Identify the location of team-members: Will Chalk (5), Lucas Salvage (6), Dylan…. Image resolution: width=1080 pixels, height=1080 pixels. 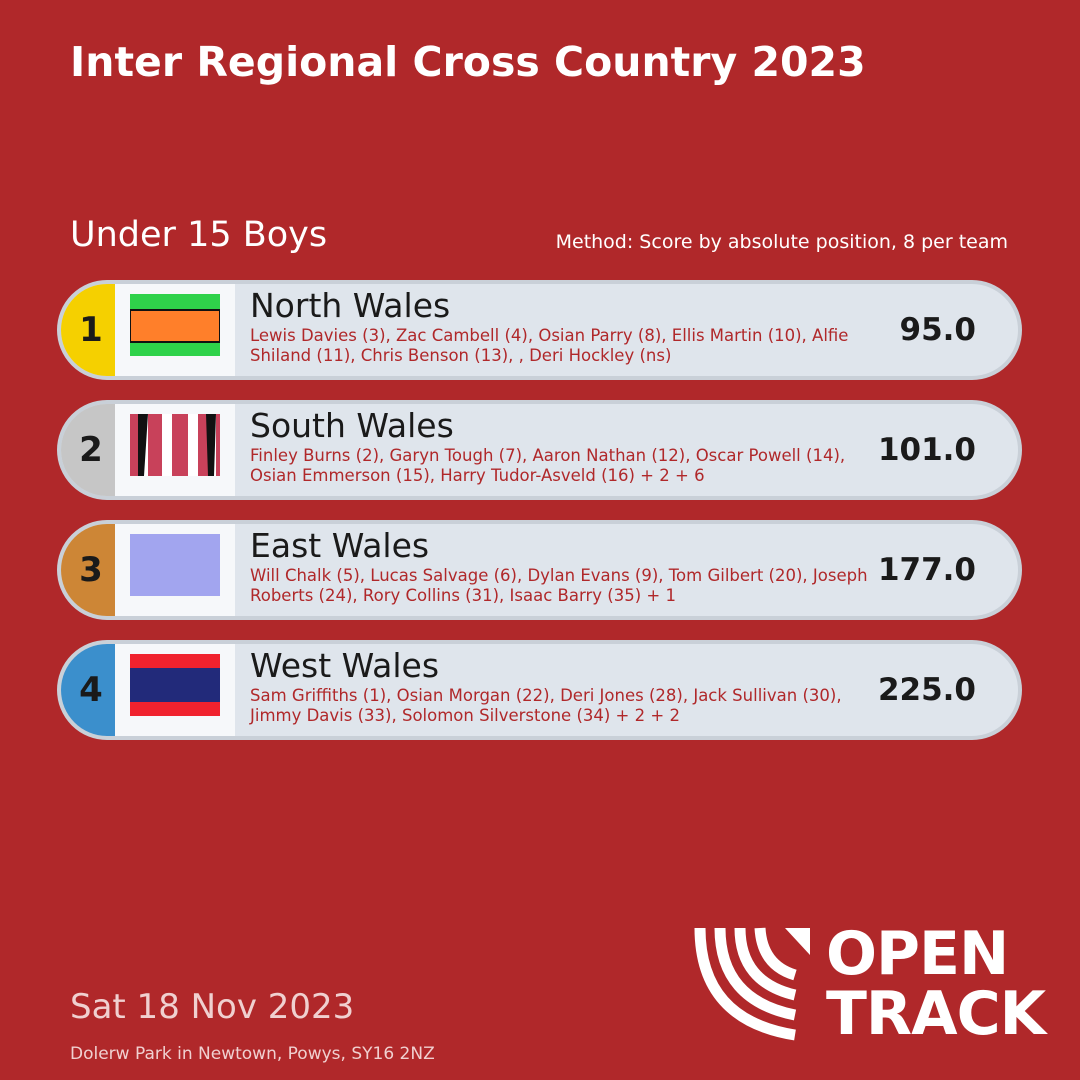
(559, 585).